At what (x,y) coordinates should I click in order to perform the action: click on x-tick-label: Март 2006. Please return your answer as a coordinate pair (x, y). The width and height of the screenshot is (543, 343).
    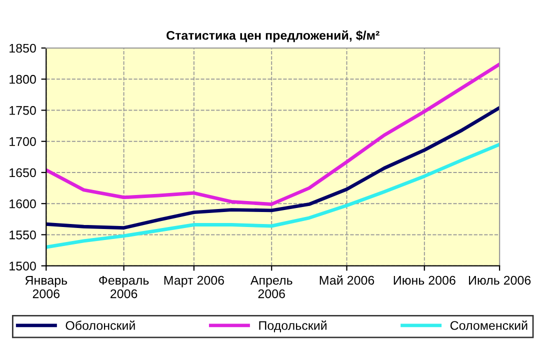
    Looking at the image, I should click on (194, 282).